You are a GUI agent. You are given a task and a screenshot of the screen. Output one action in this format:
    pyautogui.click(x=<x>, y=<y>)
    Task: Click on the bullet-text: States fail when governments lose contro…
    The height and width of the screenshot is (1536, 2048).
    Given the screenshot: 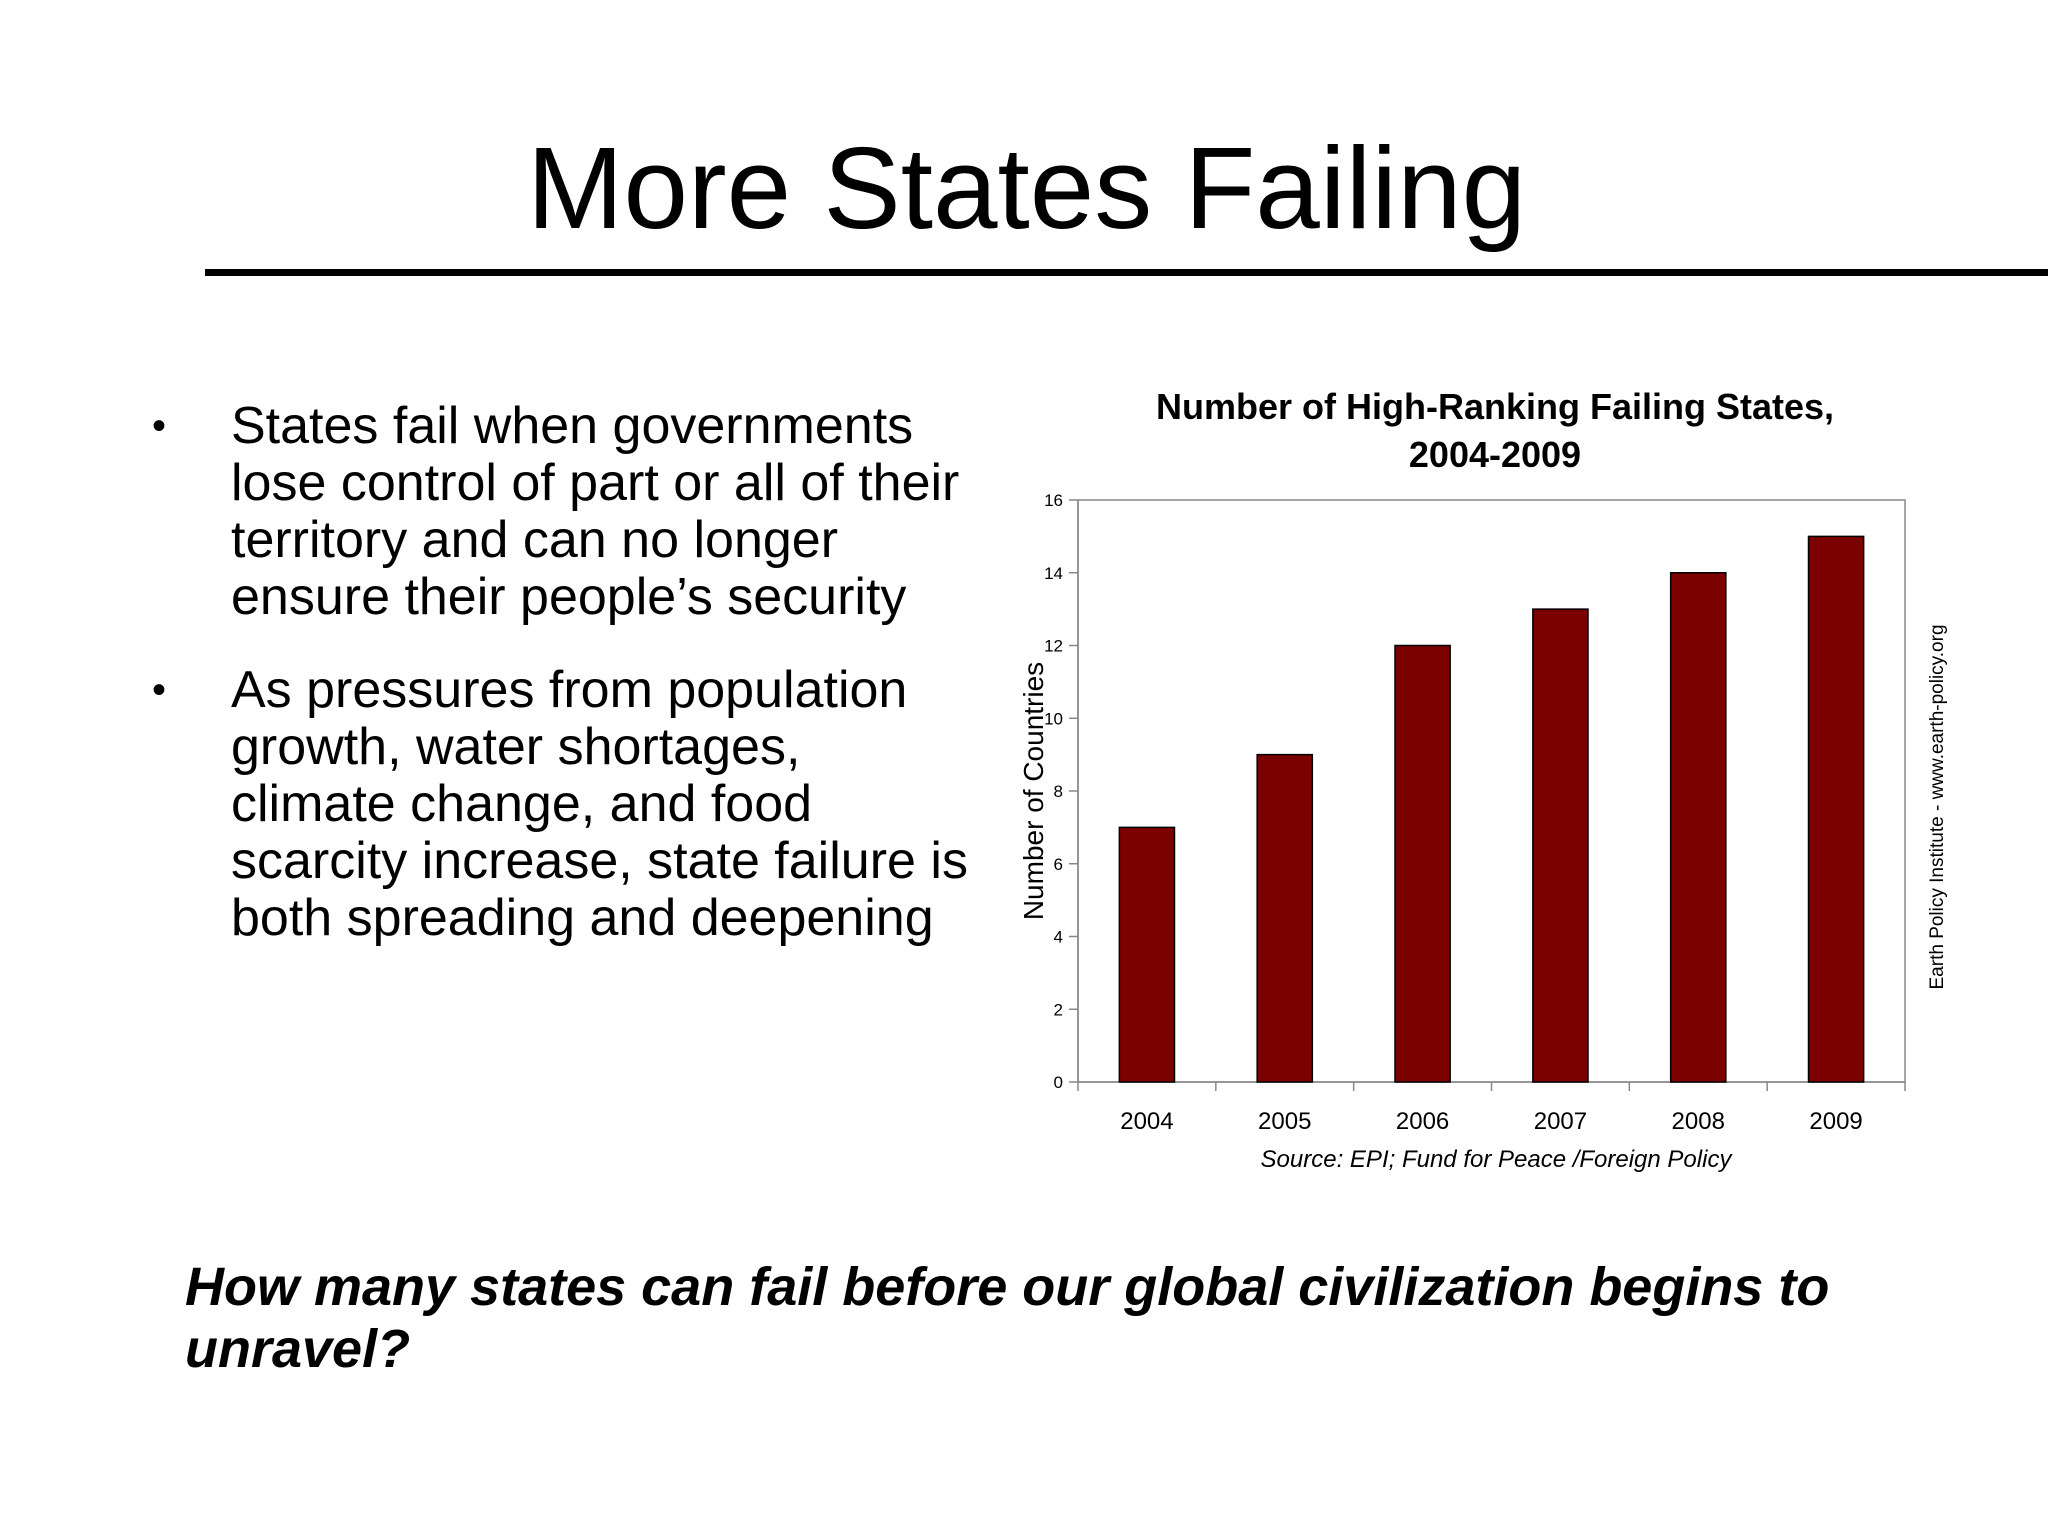 What is the action you would take?
    pyautogui.click(x=595, y=511)
    